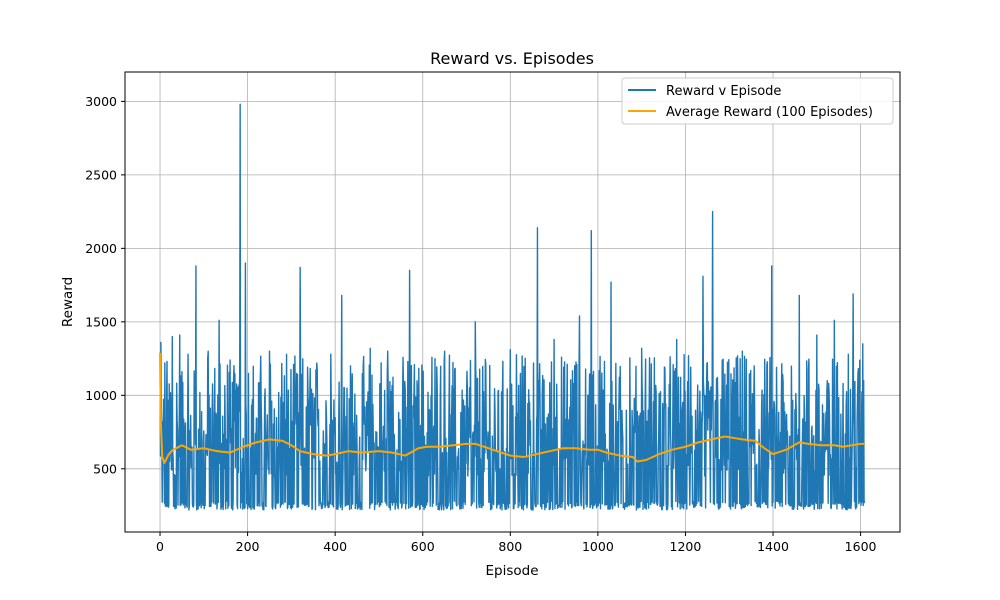  I want to click on y-tick-label: 500, so click(105, 468).